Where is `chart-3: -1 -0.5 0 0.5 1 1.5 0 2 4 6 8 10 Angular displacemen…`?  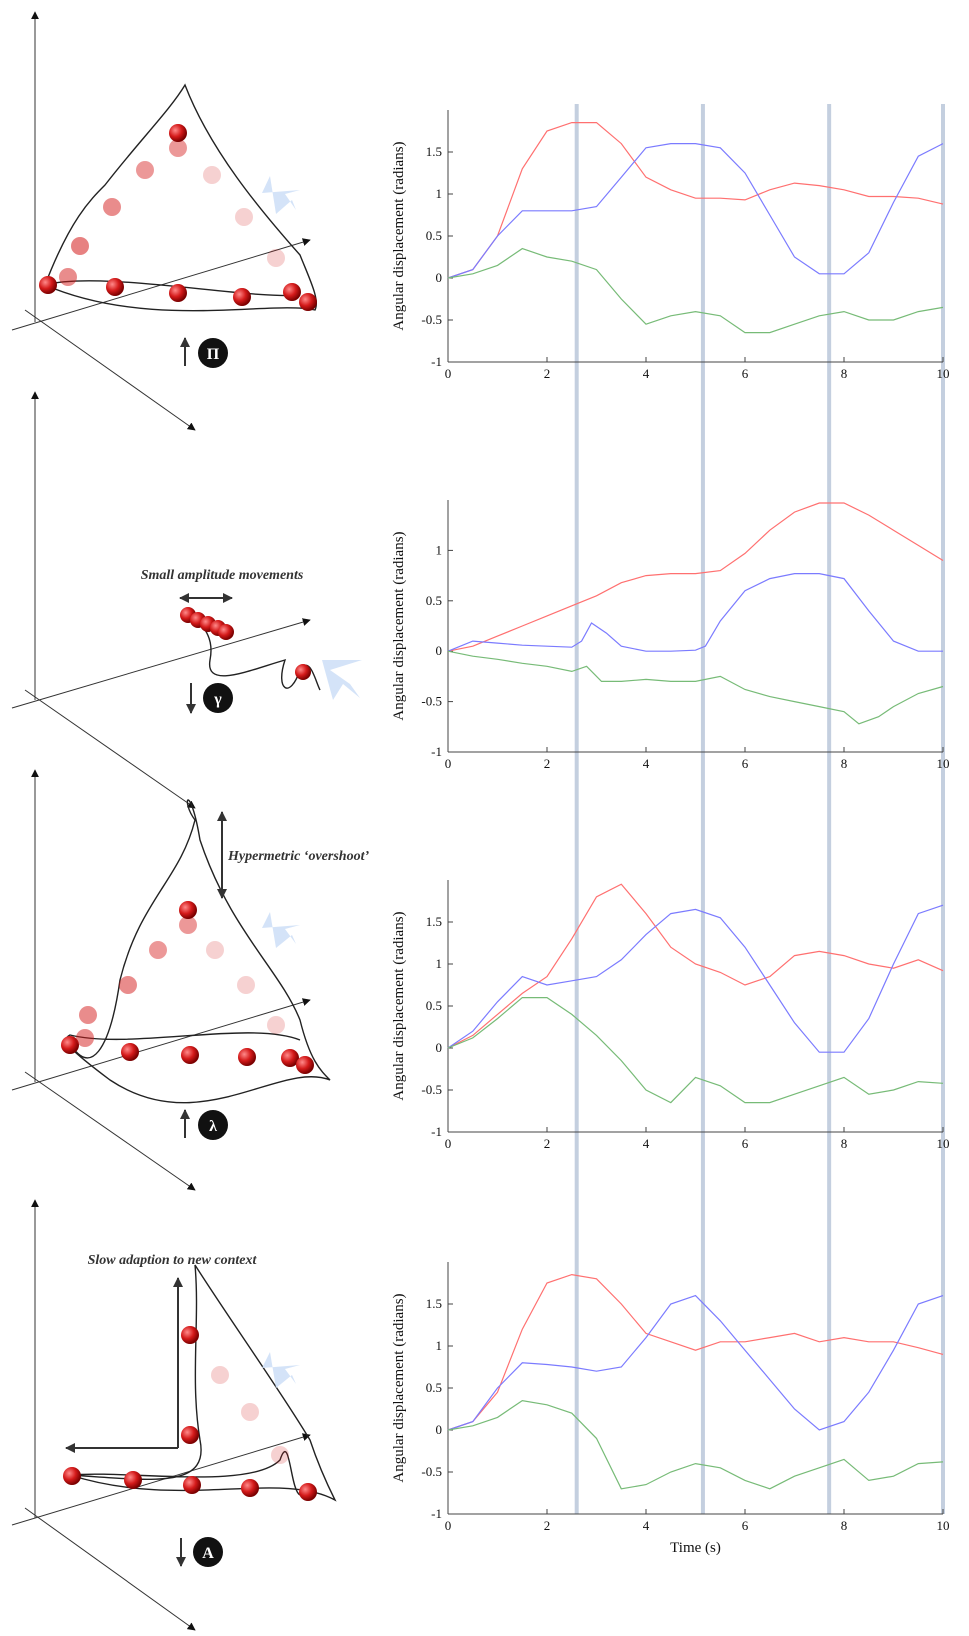
chart-3: -1 -0.5 0 0.5 1 1.5 0 2 4 6 8 10 Angular displacemen… is located at coordinates (670, 1015).